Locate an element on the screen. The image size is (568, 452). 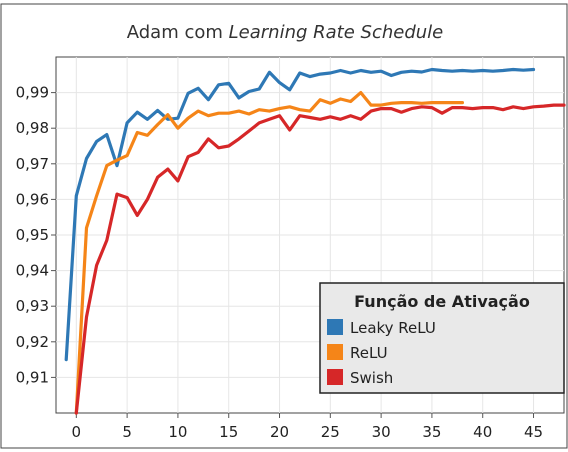
x-tick-label: 40 is located at coordinates (482, 432).